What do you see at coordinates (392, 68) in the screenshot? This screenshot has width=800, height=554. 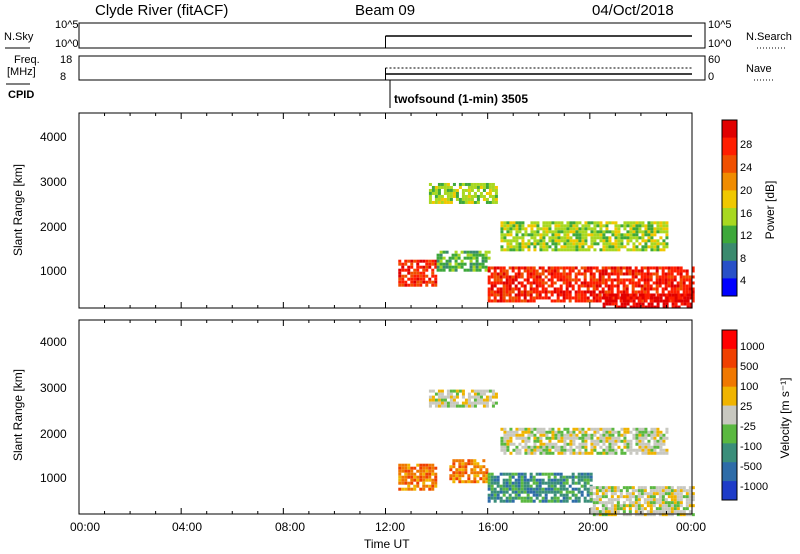 I see `freq-panel-frame` at bounding box center [392, 68].